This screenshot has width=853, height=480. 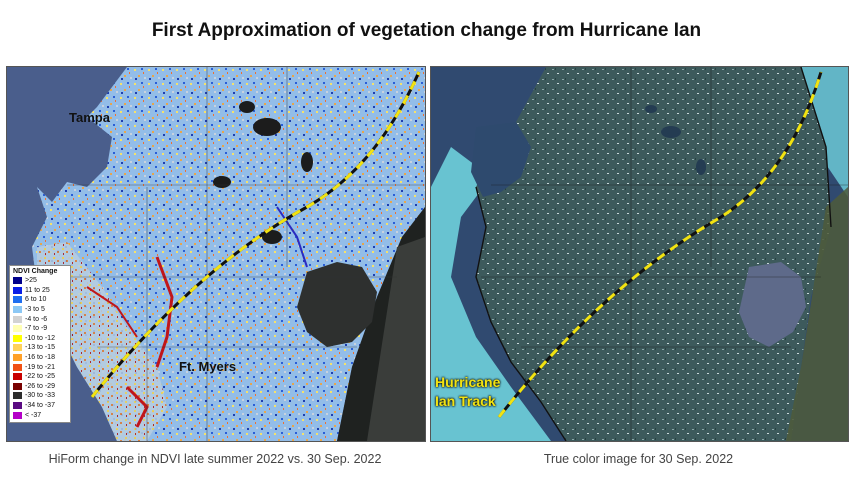 I want to click on legend-item: 6 to 10, so click(x=40, y=300).